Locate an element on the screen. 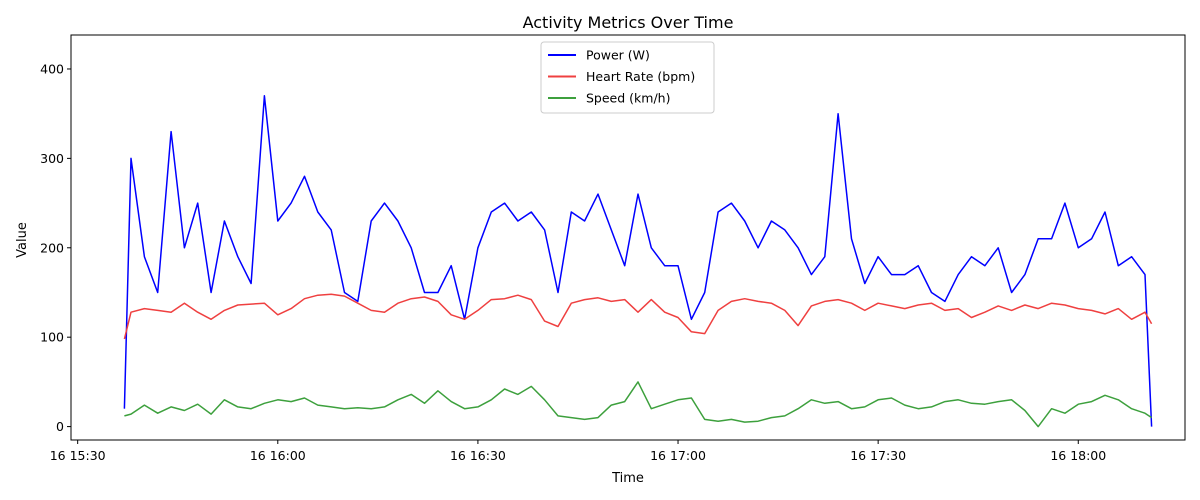 The image size is (1200, 500). legend-items: Power (W) Heart Rate (bpm) Speed (km/h) is located at coordinates (621, 77).